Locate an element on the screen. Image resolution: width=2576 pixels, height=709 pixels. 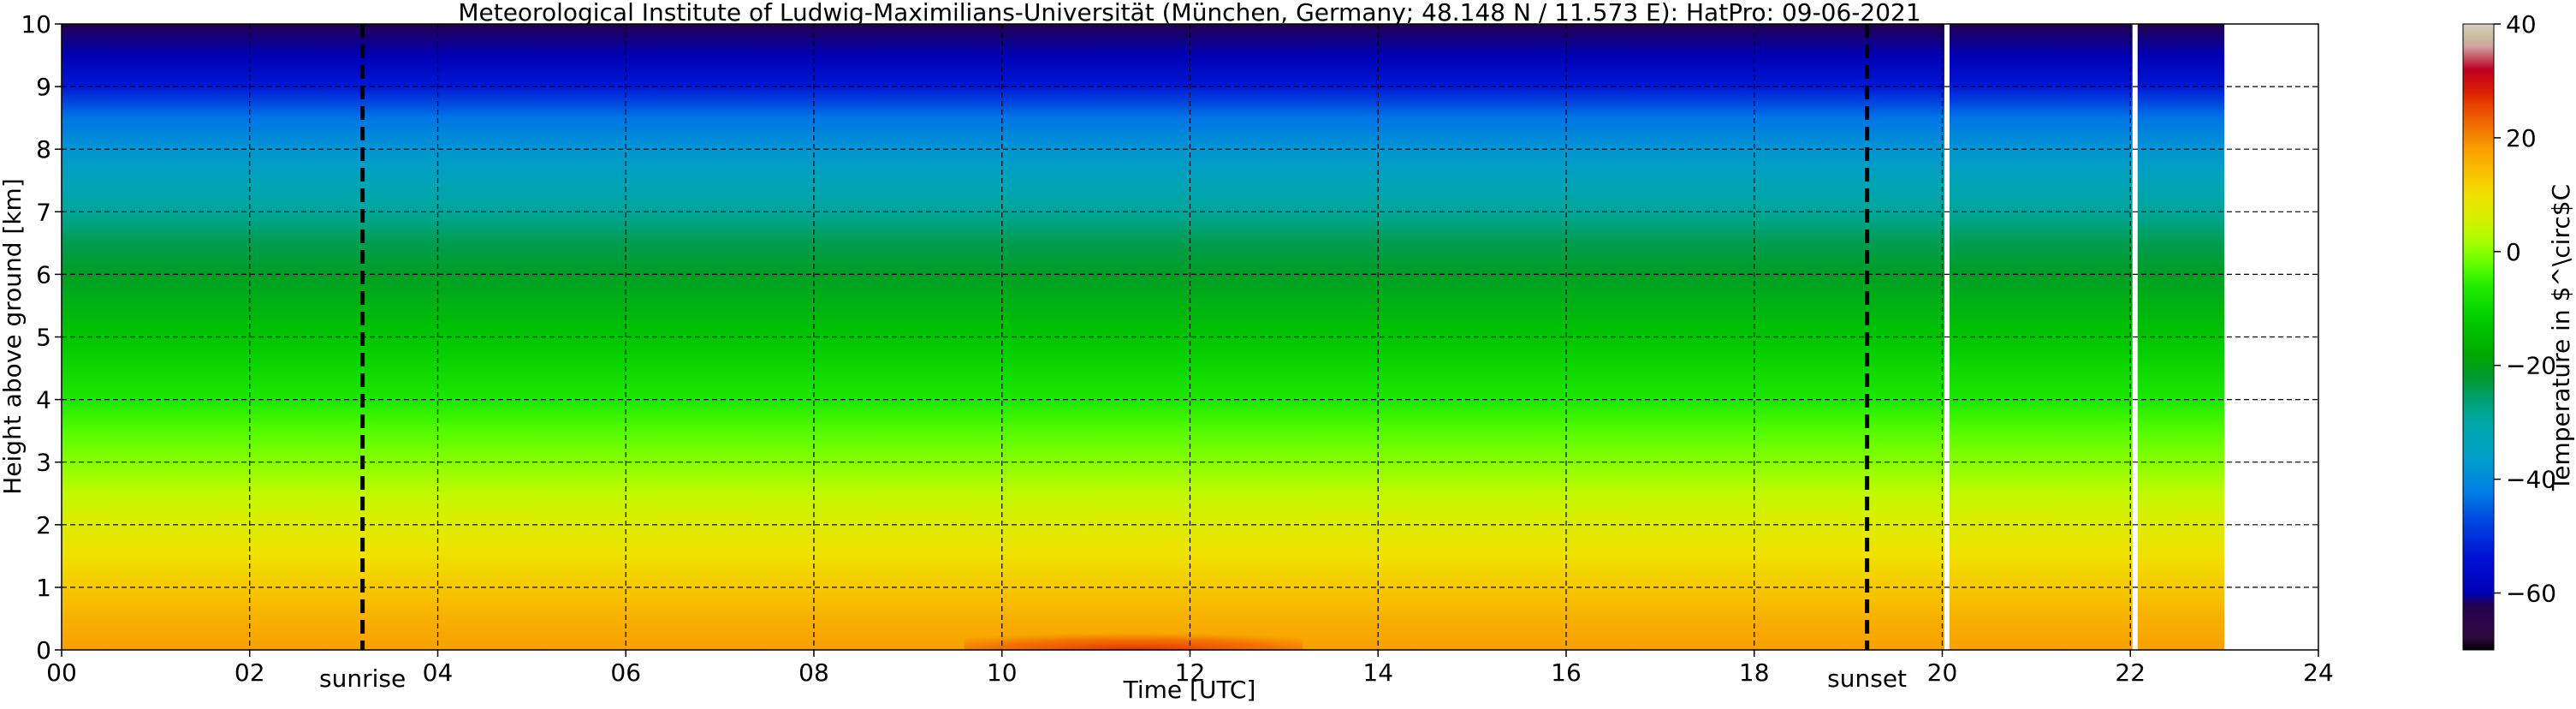
x-tick-label: 18 is located at coordinates (1754, 672).